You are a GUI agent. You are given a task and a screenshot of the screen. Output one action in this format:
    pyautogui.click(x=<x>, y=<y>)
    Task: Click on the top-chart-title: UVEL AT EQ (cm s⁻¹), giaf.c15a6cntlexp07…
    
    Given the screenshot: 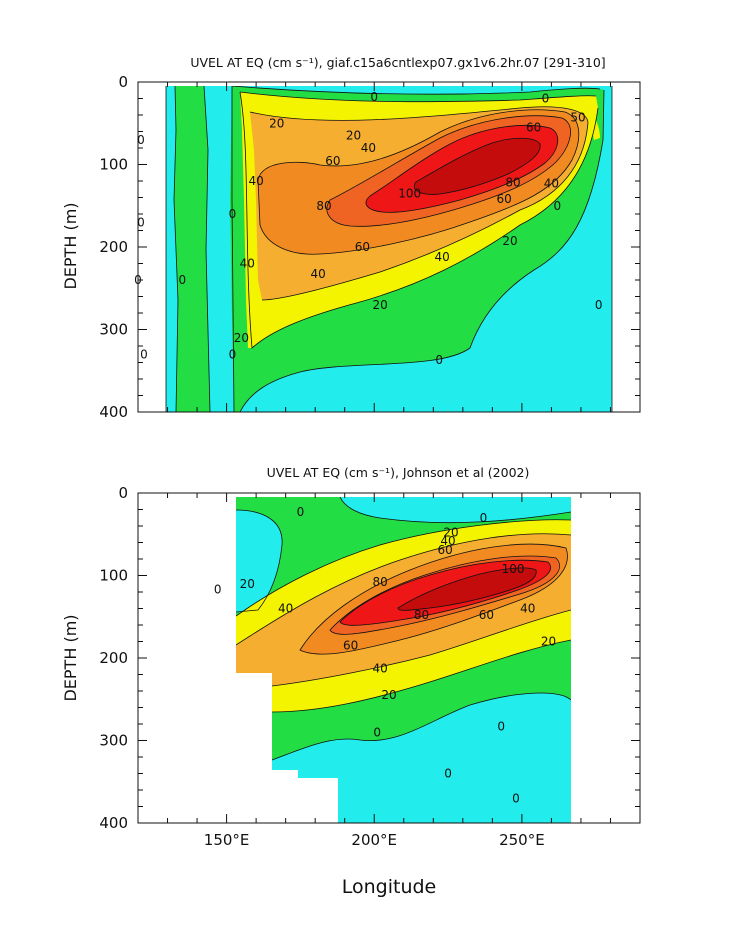 What is the action you would take?
    pyautogui.click(x=397, y=62)
    